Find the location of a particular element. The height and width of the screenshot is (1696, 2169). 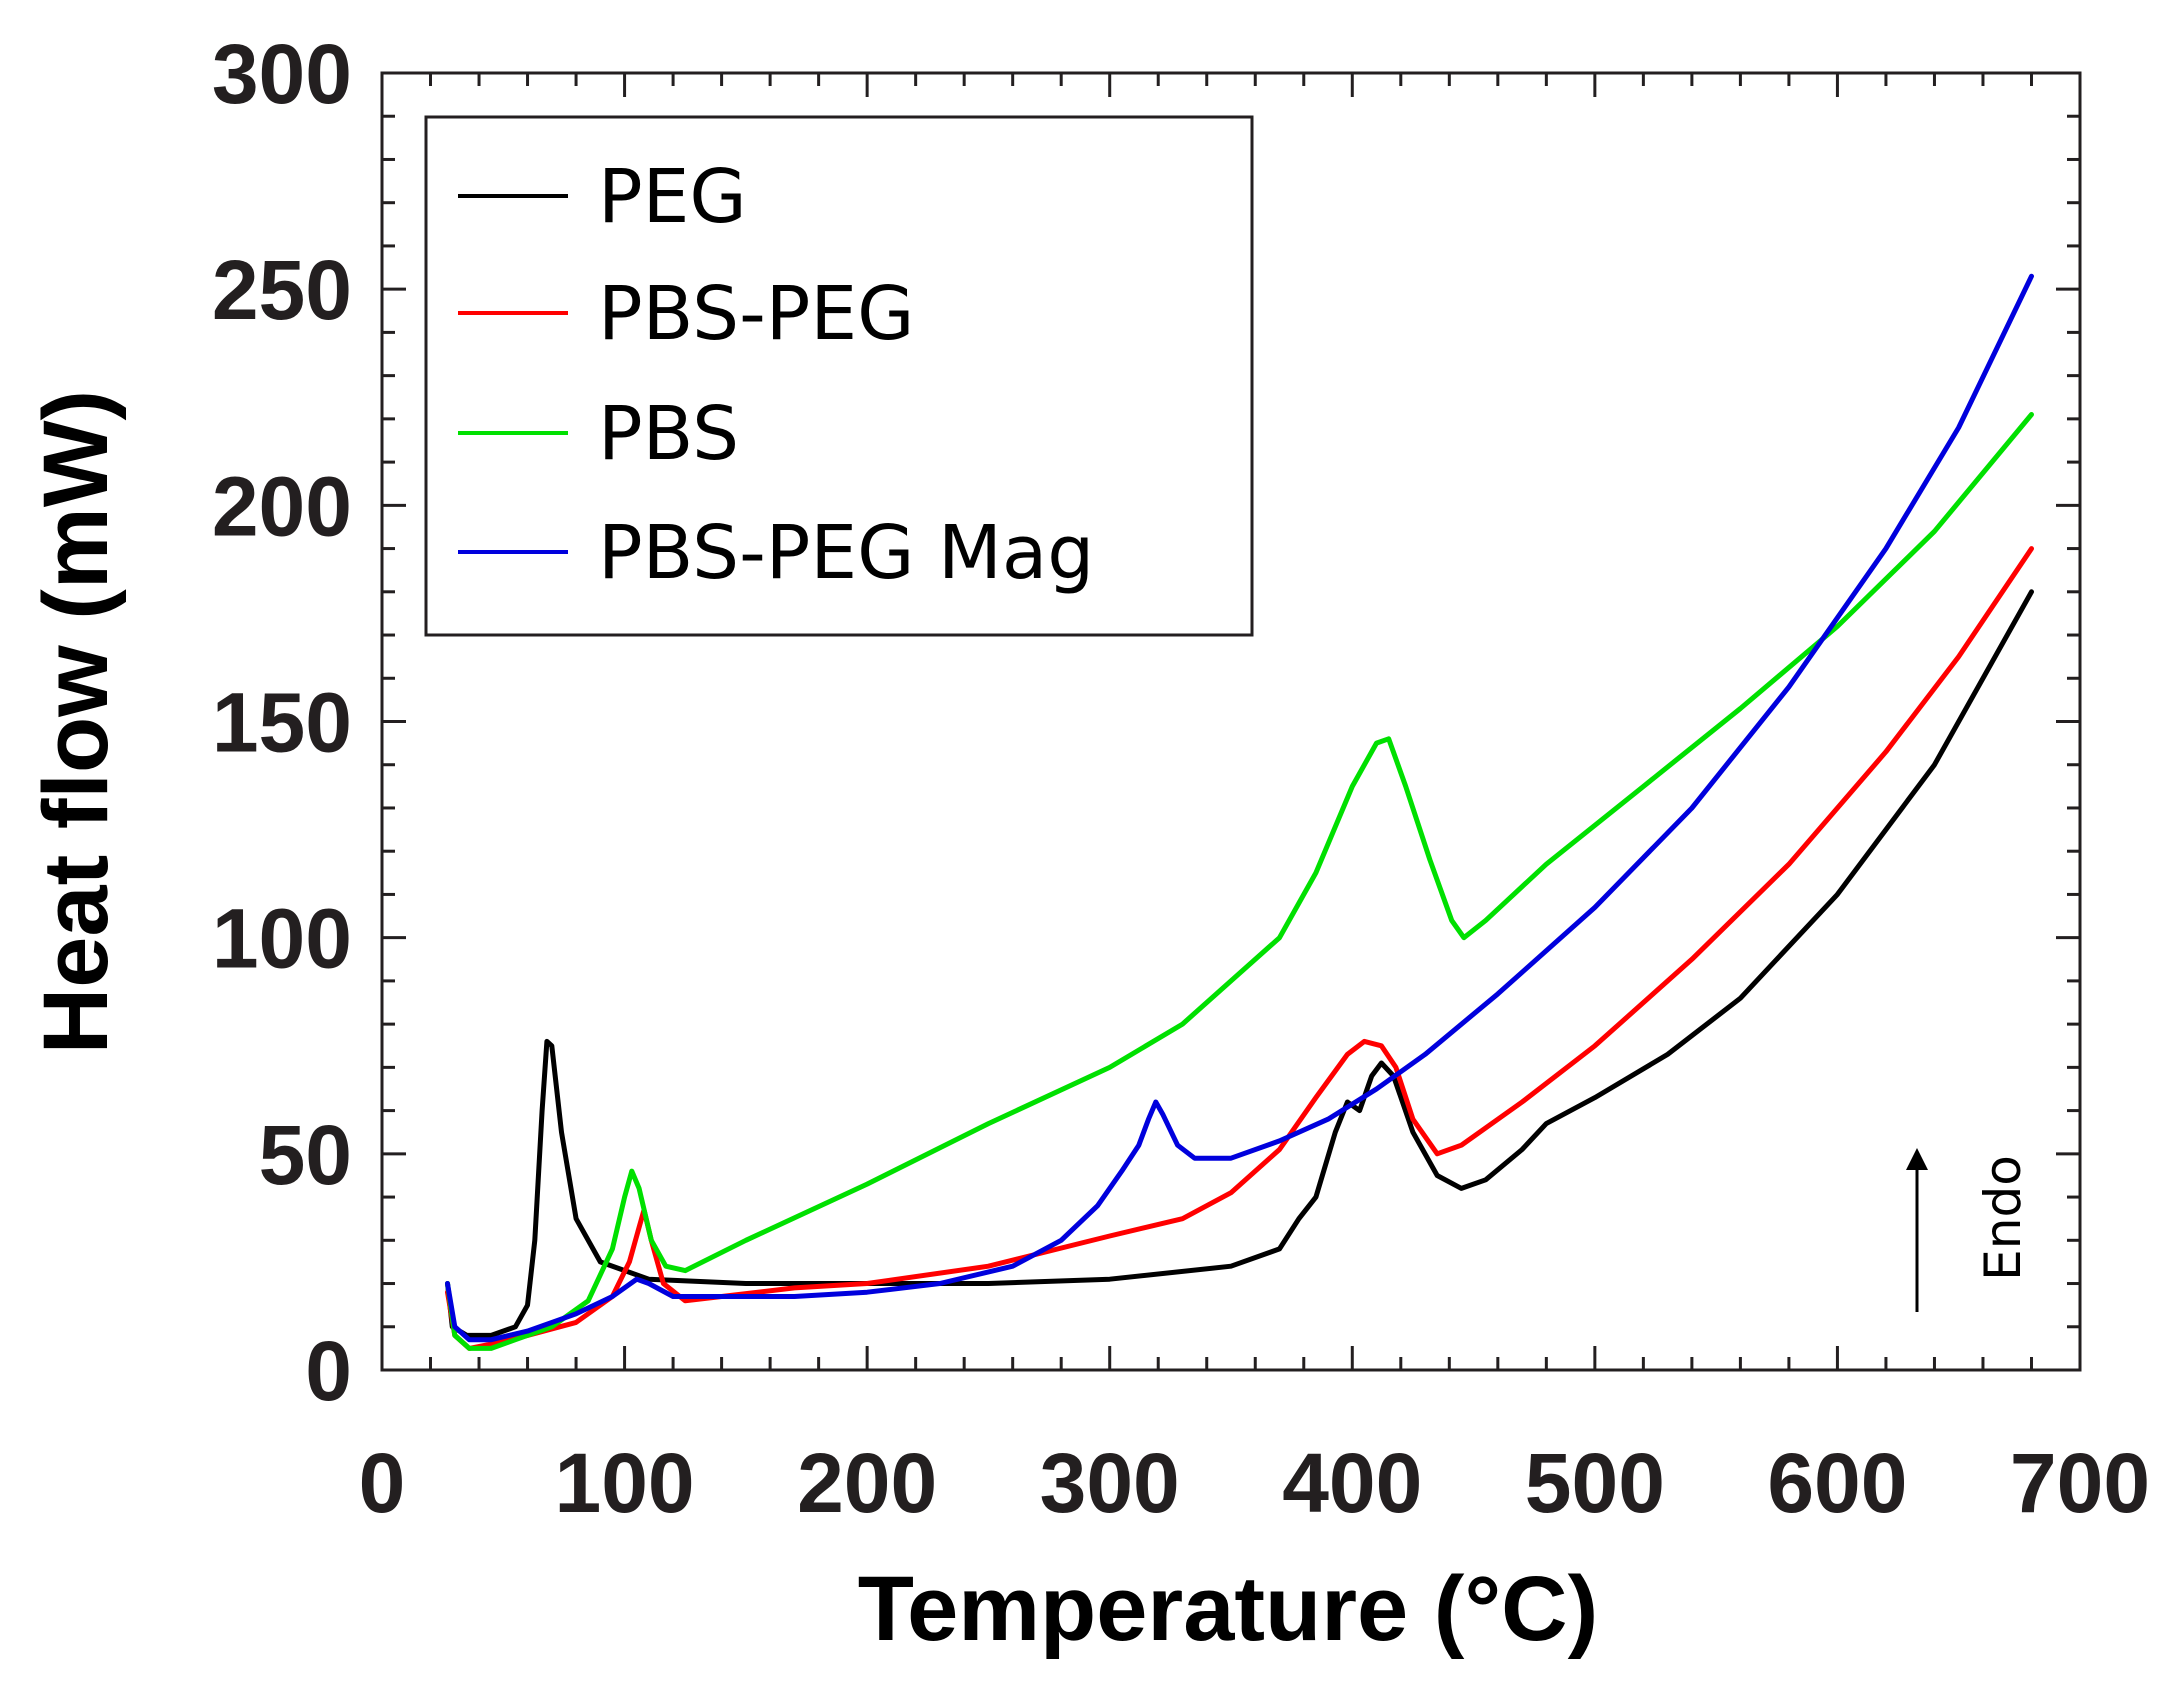

x-tick-label: 700 is located at coordinates (2080, 1483).